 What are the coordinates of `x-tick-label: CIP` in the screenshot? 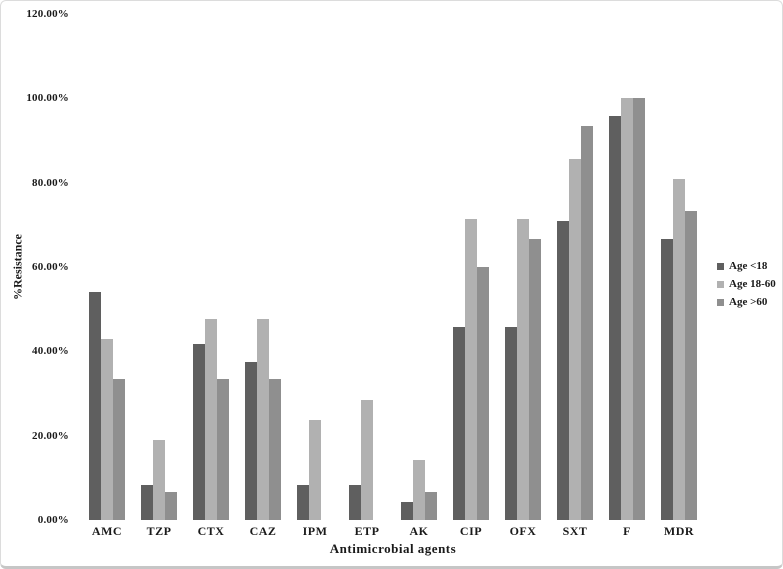 It's located at (471, 531).